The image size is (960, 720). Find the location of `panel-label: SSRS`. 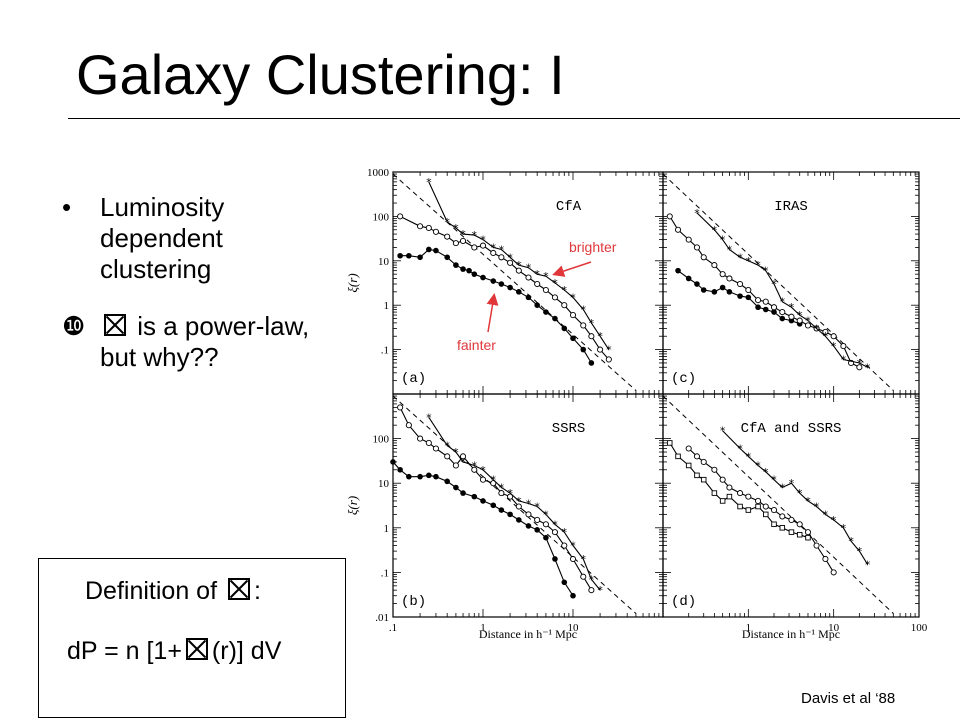

panel-label: SSRS is located at coordinates (569, 429).